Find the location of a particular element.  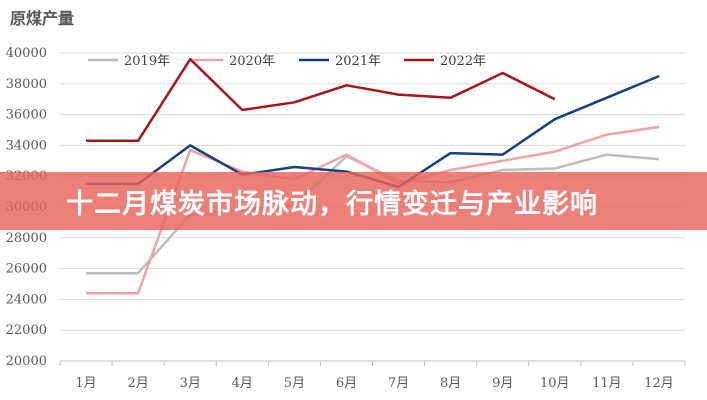

x-tick-label: 9月 is located at coordinates (502, 383).